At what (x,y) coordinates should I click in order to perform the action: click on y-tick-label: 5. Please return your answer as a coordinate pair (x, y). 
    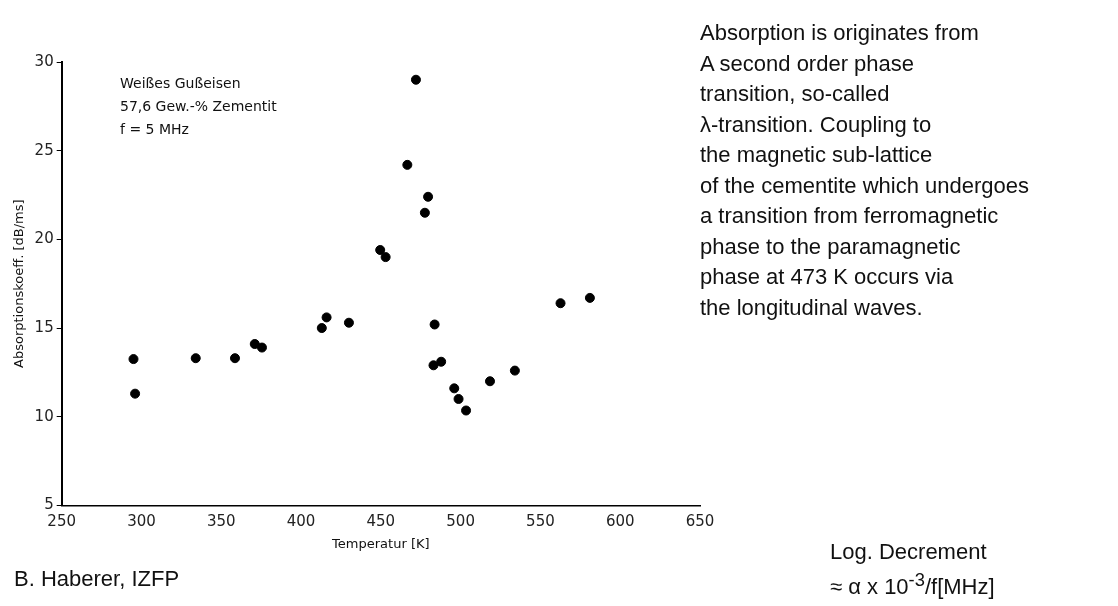
    Looking at the image, I should click on (49, 504).